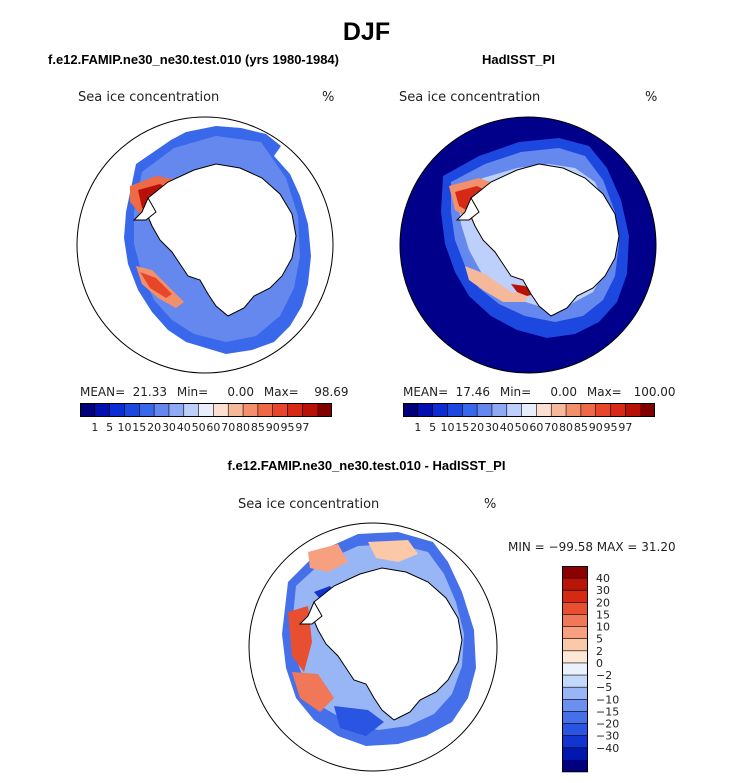 This screenshot has height=783, width=733. What do you see at coordinates (473, 392) in the screenshot?
I see `obs-mean-value: 17.46` at bounding box center [473, 392].